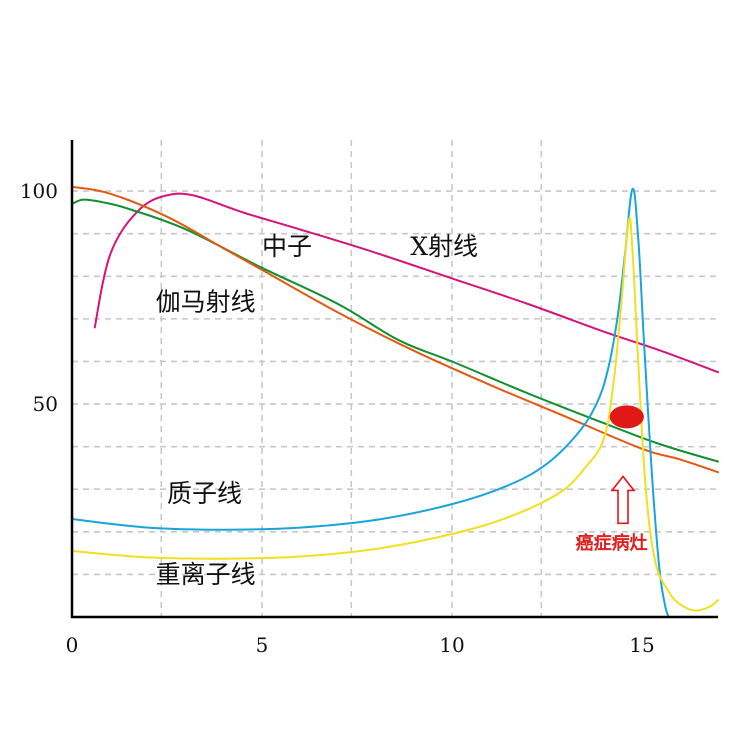 Image resolution: width=750 pixels, height=750 pixels. What do you see at coordinates (39, 191) in the screenshot?
I see `y-tick-label: 100` at bounding box center [39, 191].